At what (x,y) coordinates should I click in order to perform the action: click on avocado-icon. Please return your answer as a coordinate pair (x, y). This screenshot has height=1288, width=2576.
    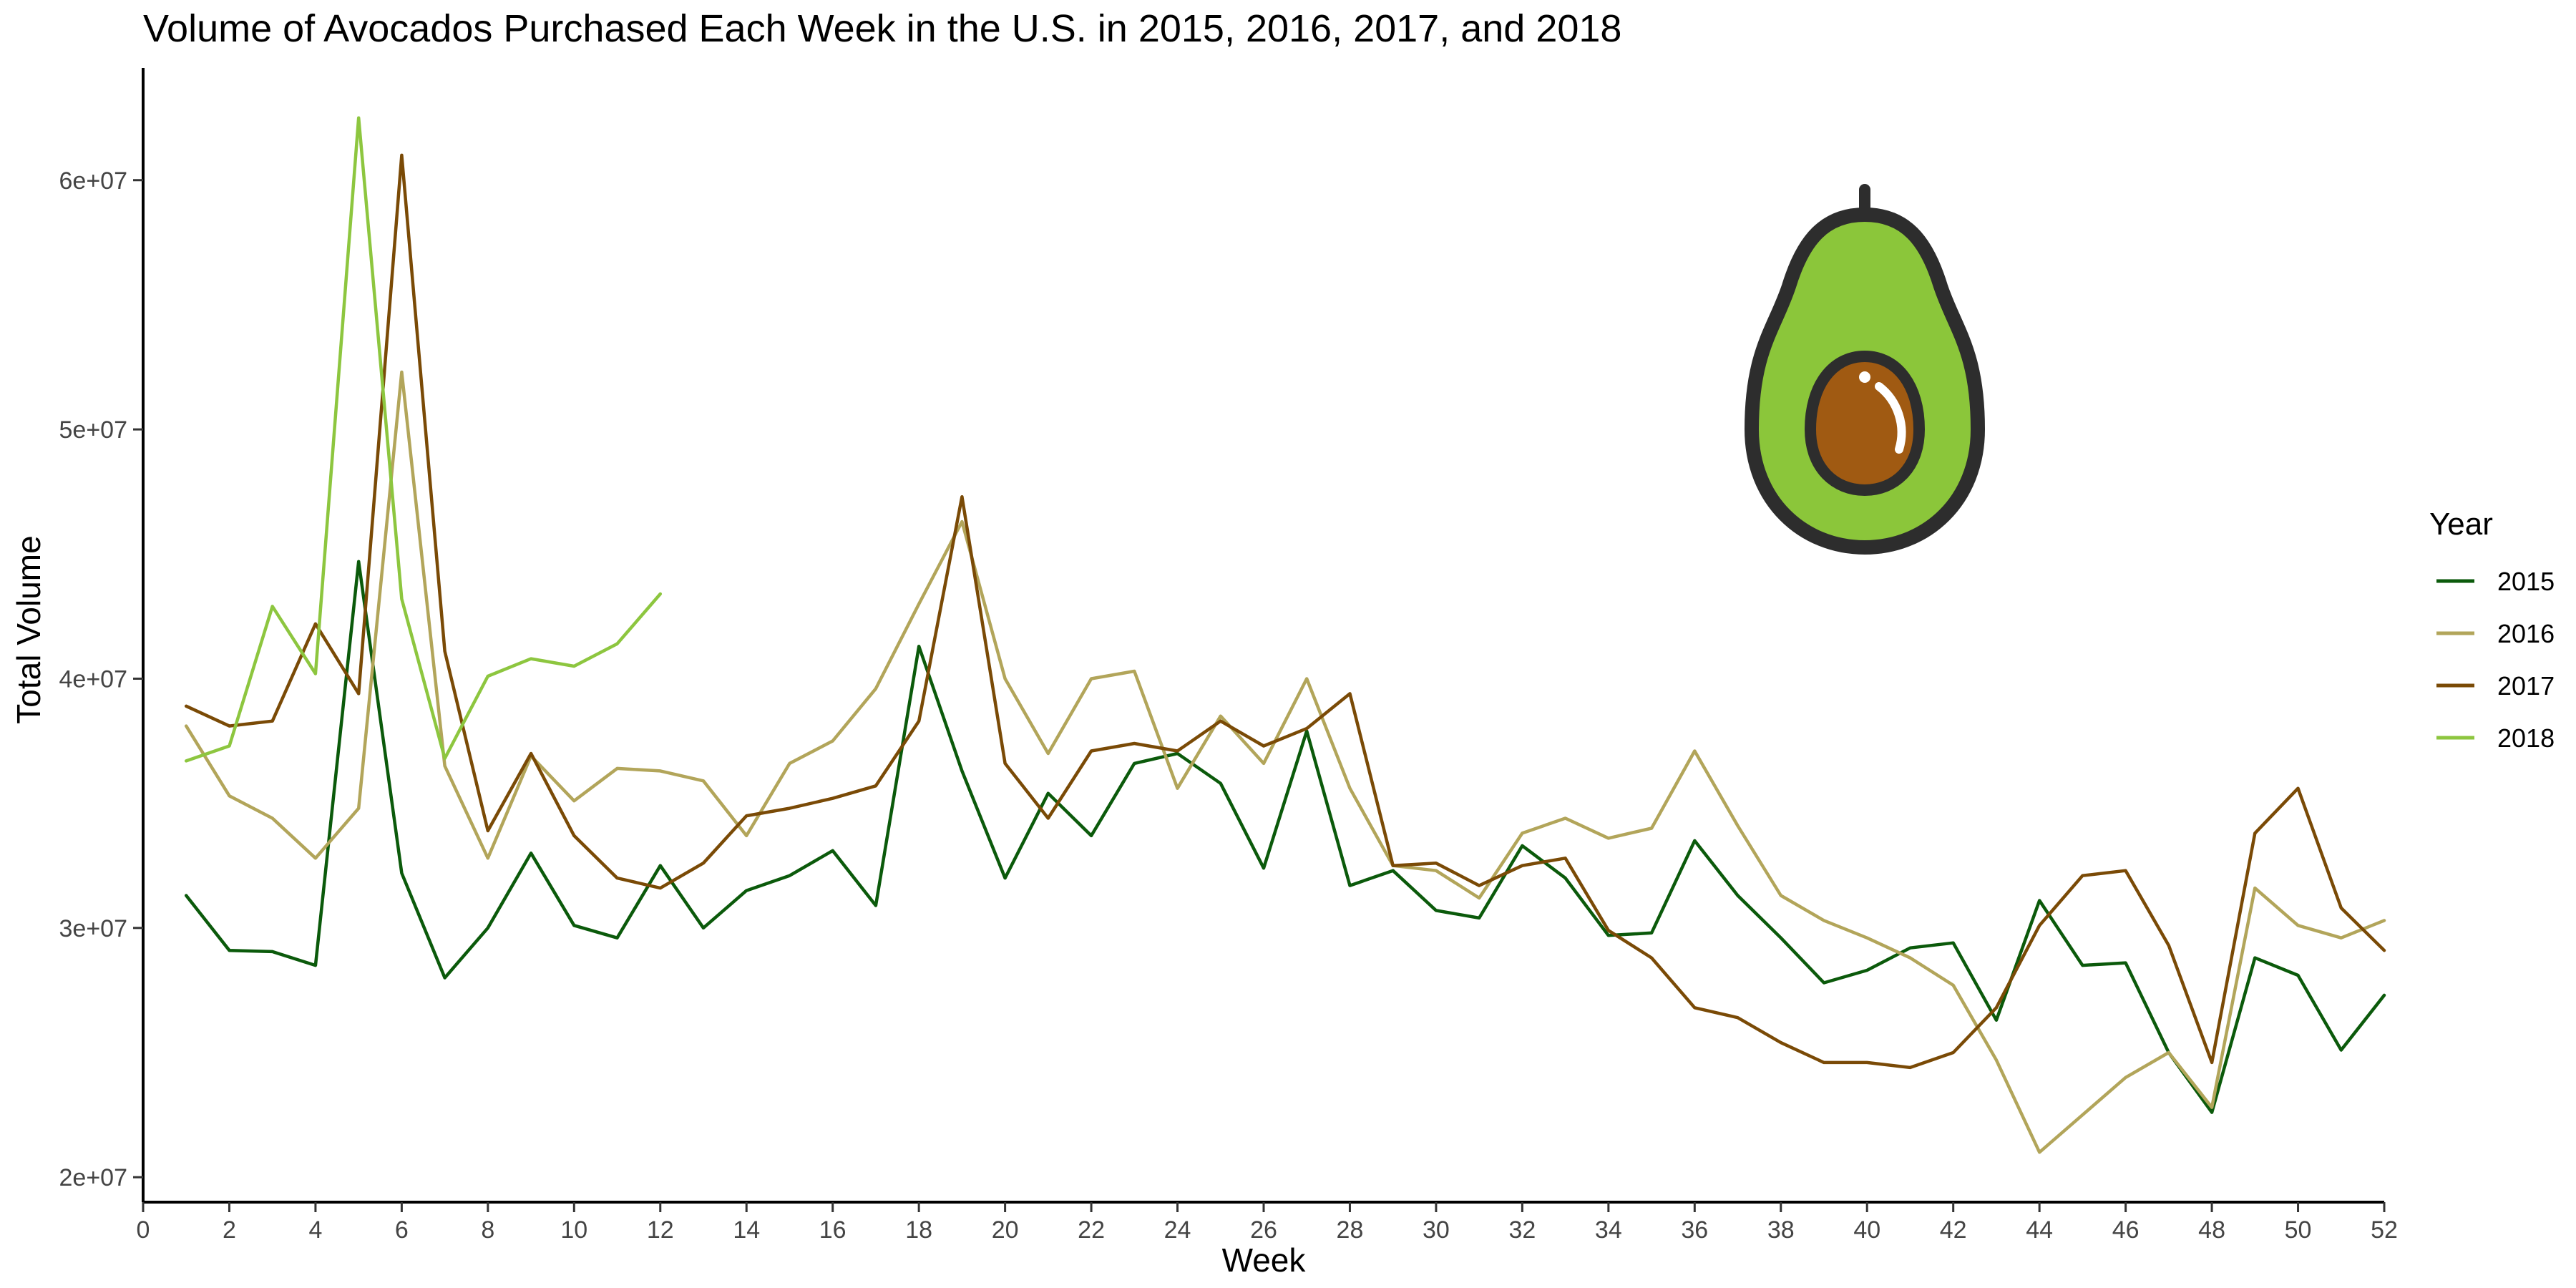
    Looking at the image, I should click on (1865, 369).